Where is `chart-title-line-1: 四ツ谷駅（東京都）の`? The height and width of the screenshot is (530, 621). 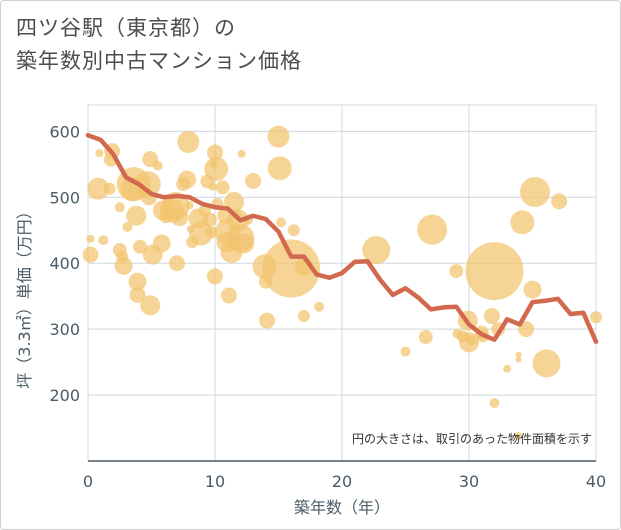
chart-title-line-1: 四ツ谷駅（東京都）の is located at coordinates (126, 28).